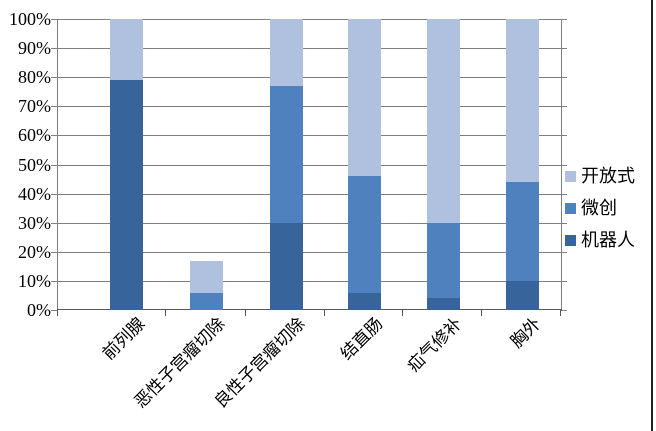  I want to click on legend-swatch-minimally-invasive-icon, so click(570, 208).